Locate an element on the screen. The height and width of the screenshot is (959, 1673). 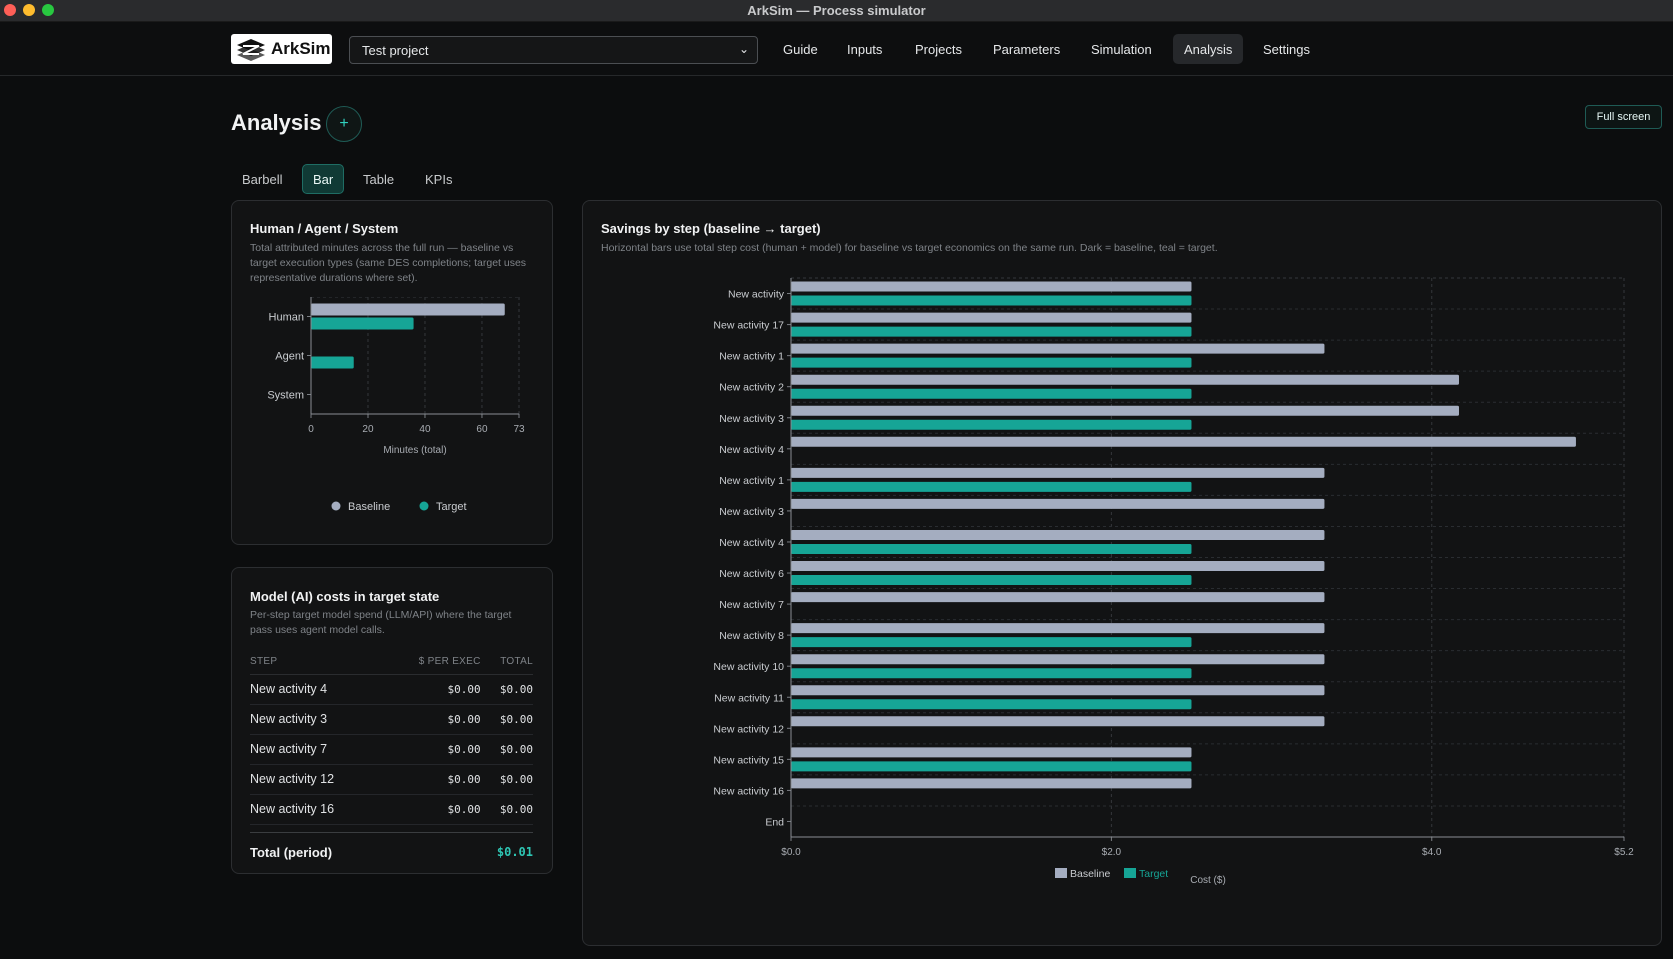
tab-bar: Bar is located at coordinates (323, 179).